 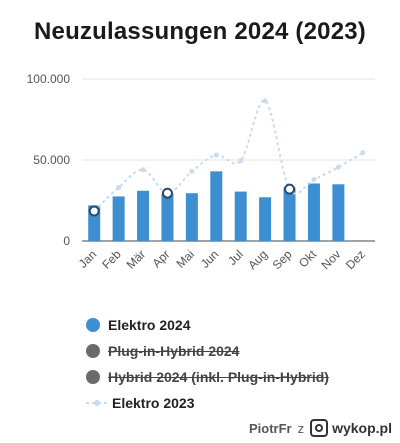 What do you see at coordinates (207, 325) in the screenshot?
I see `legend-item-elektro-2024: Elektro 2024` at bounding box center [207, 325].